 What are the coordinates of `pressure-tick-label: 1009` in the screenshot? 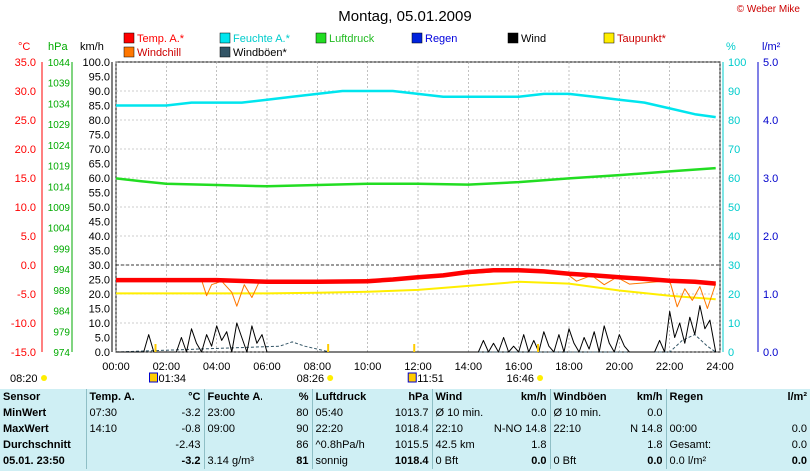 It's located at (59, 208).